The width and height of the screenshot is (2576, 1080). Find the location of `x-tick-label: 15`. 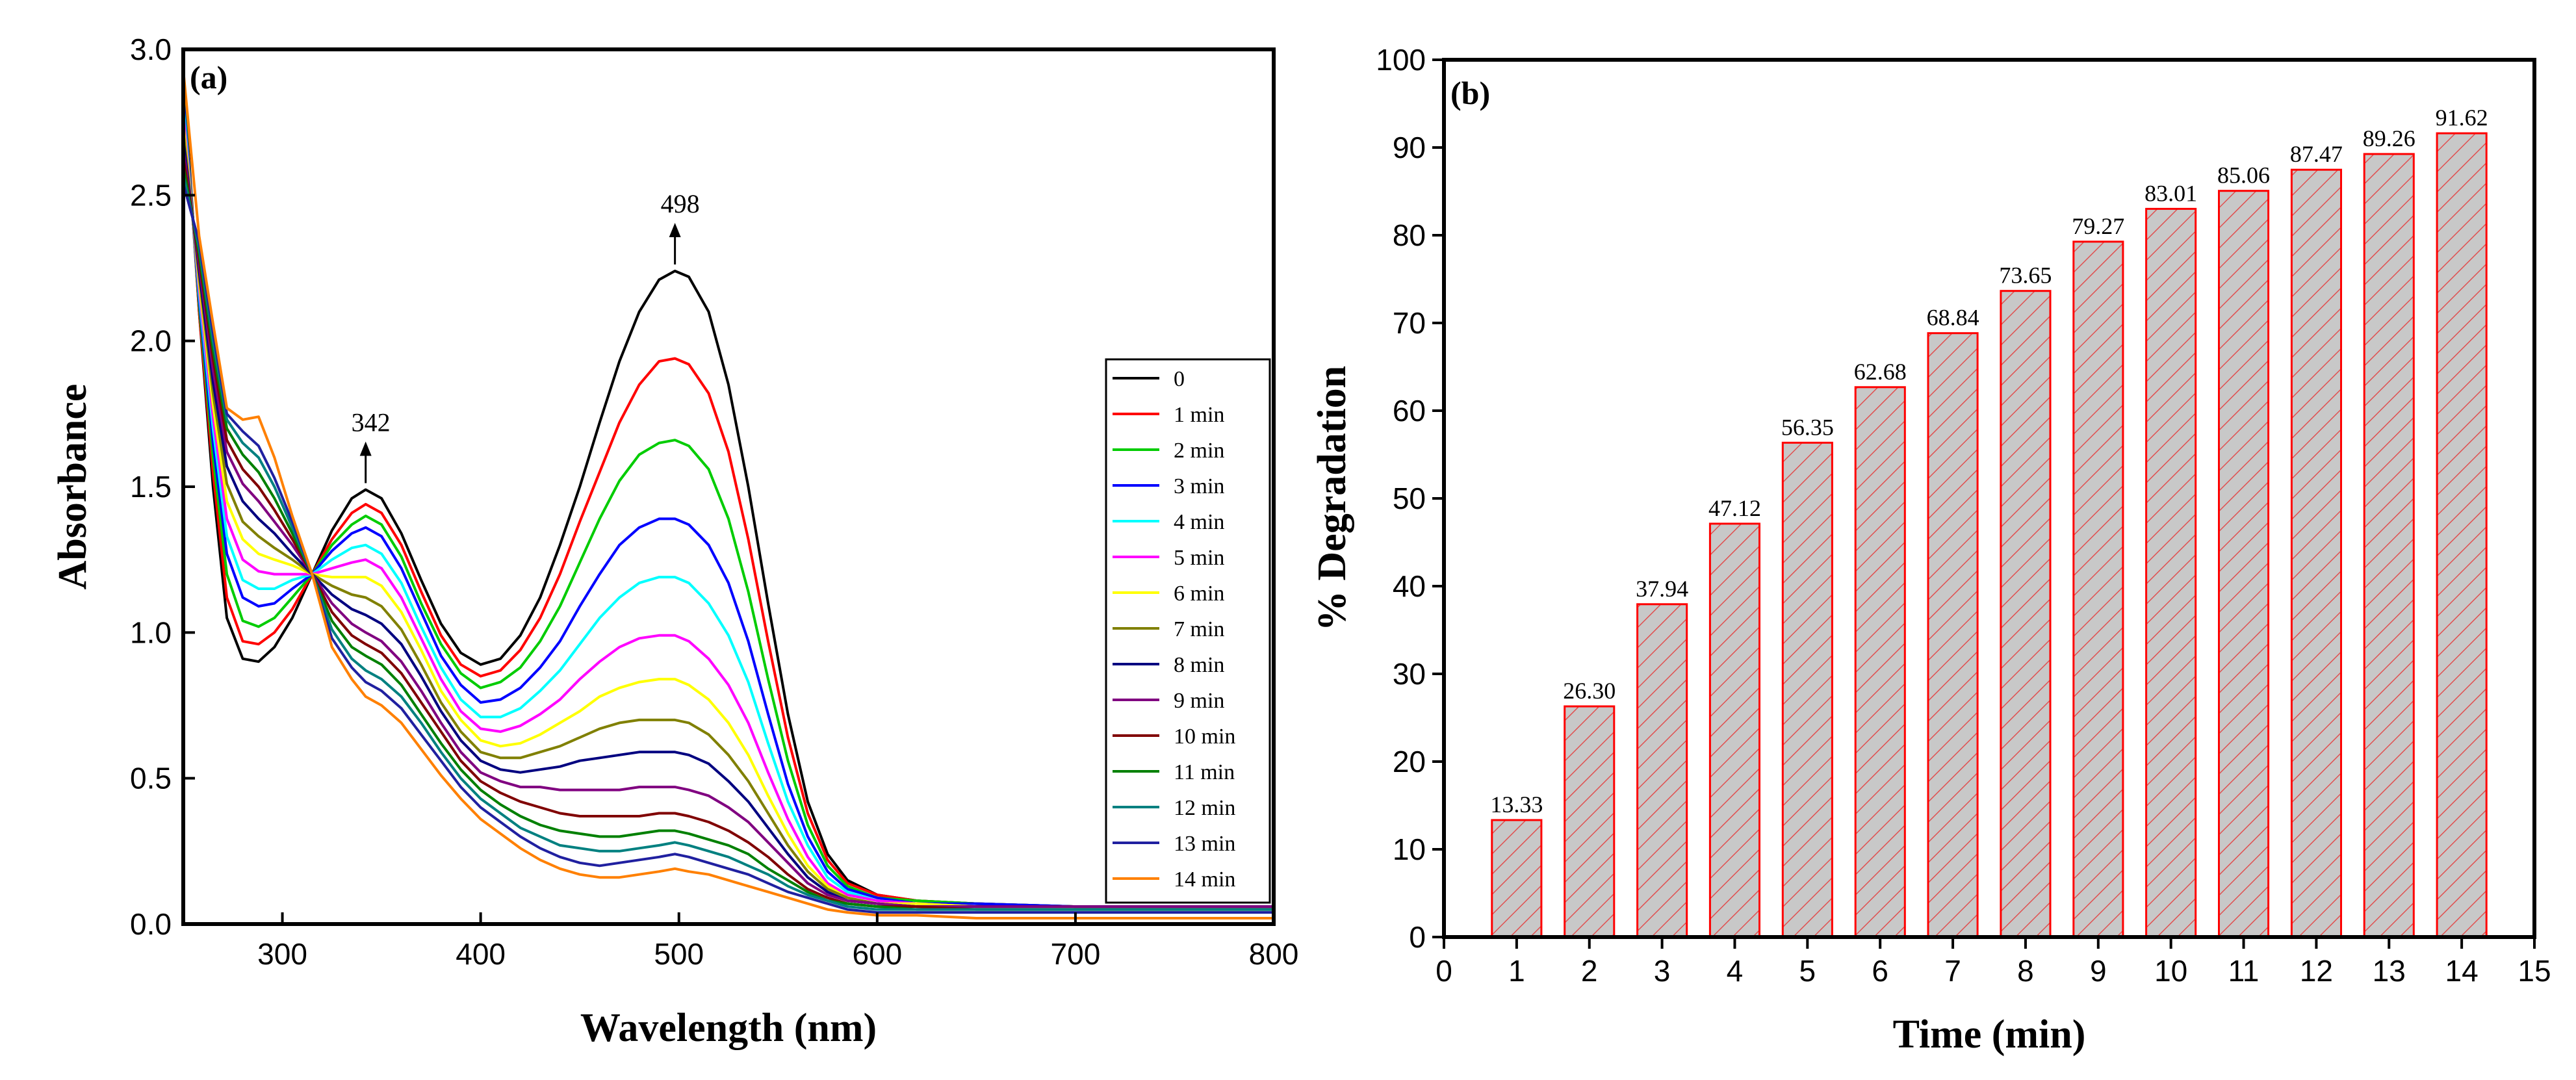

x-tick-label: 15 is located at coordinates (2535, 971).